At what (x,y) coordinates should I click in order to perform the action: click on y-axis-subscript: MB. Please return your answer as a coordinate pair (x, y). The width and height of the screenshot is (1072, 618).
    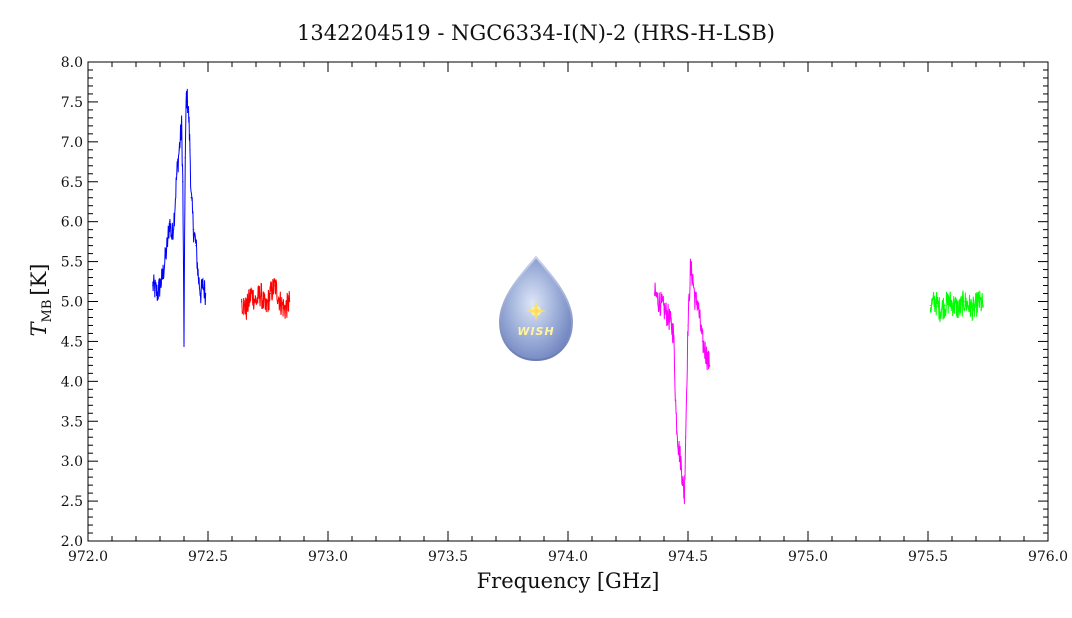
    Looking at the image, I should click on (47, 311).